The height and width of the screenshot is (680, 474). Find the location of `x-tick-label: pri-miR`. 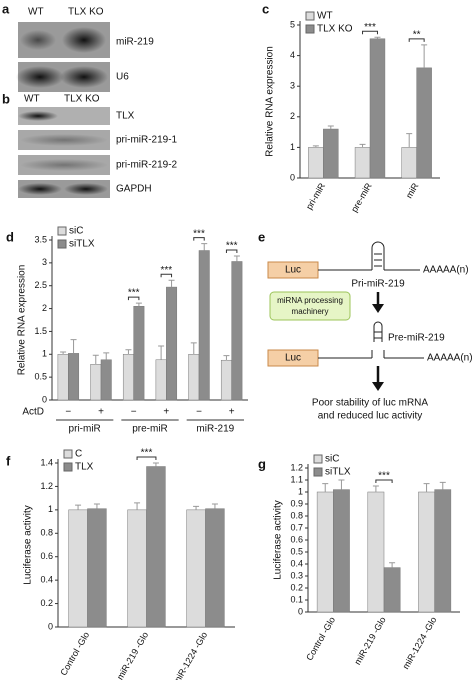

x-tick-label: pri-miR is located at coordinates (315, 196).